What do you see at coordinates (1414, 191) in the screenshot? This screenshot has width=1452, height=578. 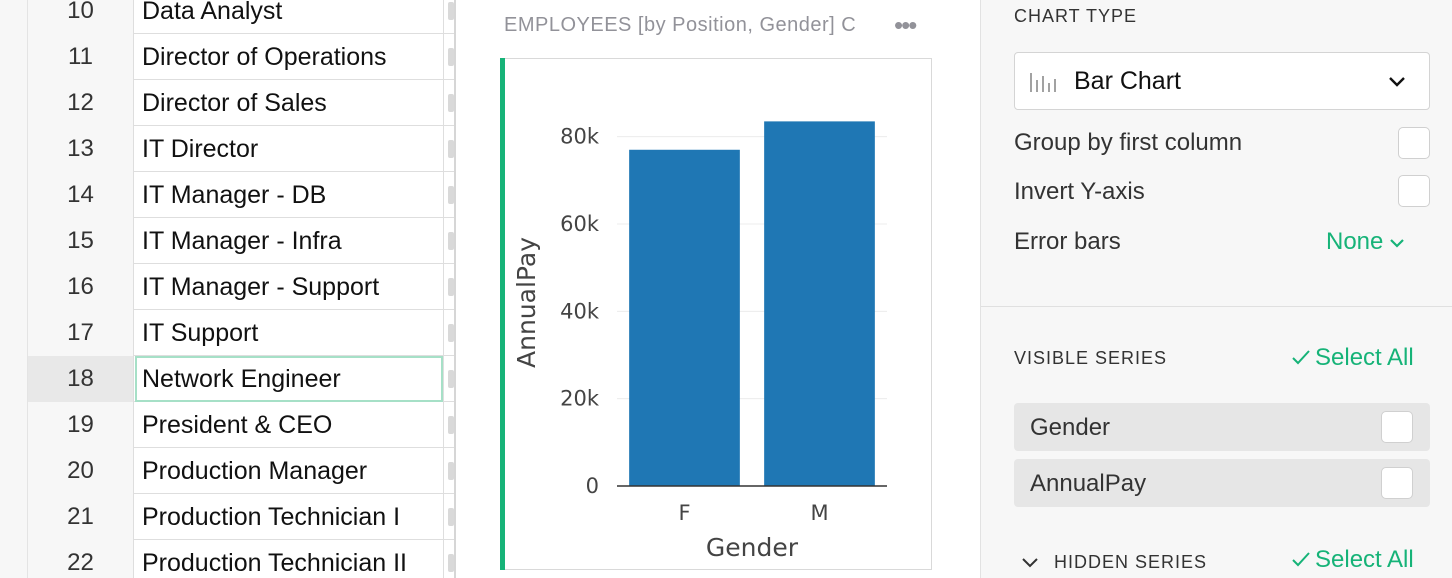 I see `invert-y-axis-checkbox` at bounding box center [1414, 191].